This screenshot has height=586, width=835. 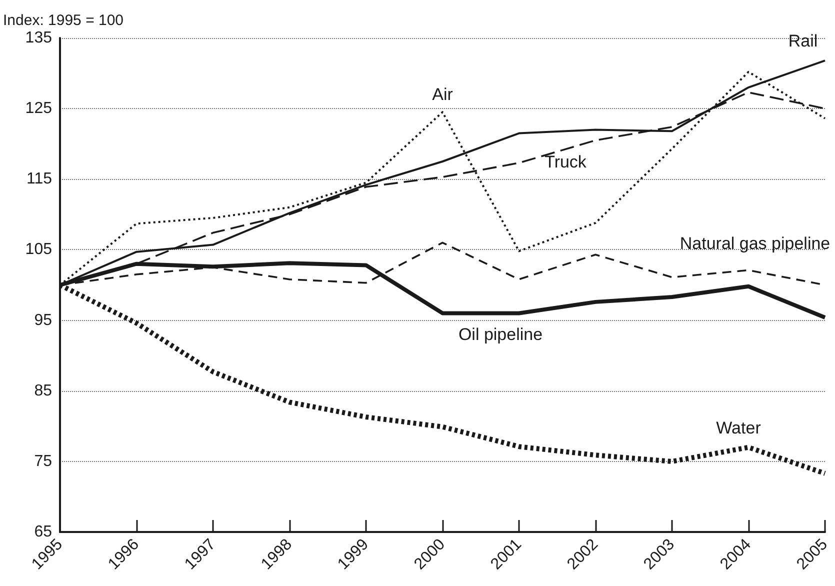 I want to click on y-tick-label: 135, so click(x=38, y=38).